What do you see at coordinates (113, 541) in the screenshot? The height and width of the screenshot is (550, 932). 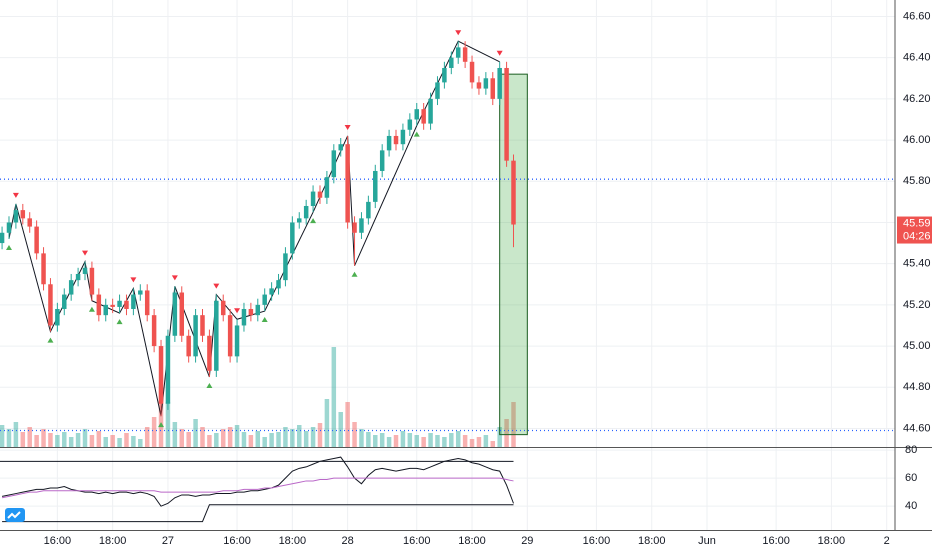 I see `x-tick-label: 18:00` at bounding box center [113, 541].